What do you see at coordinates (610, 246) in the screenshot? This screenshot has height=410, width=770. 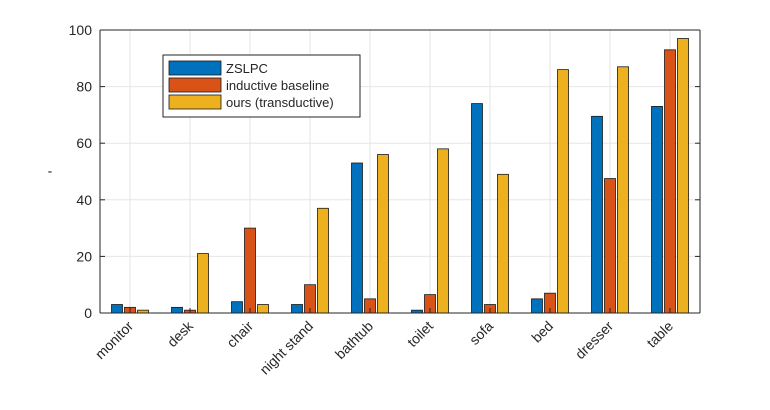 I see `bar-inductive-baseline-dresser` at bounding box center [610, 246].